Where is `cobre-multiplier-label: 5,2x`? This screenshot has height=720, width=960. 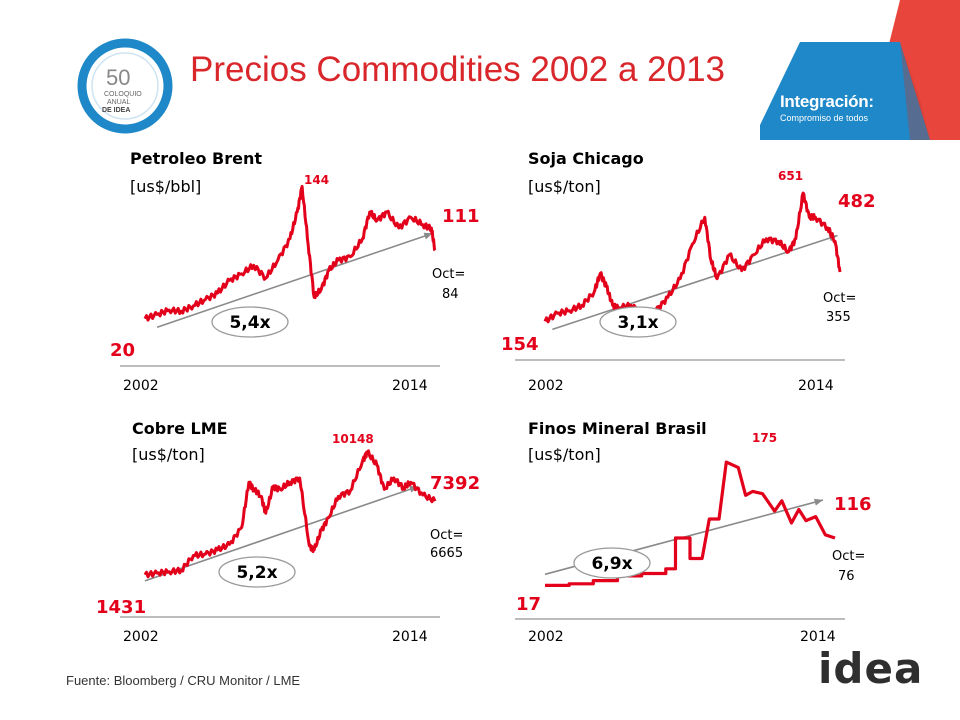
cobre-multiplier-label: 5,2x is located at coordinates (256, 573).